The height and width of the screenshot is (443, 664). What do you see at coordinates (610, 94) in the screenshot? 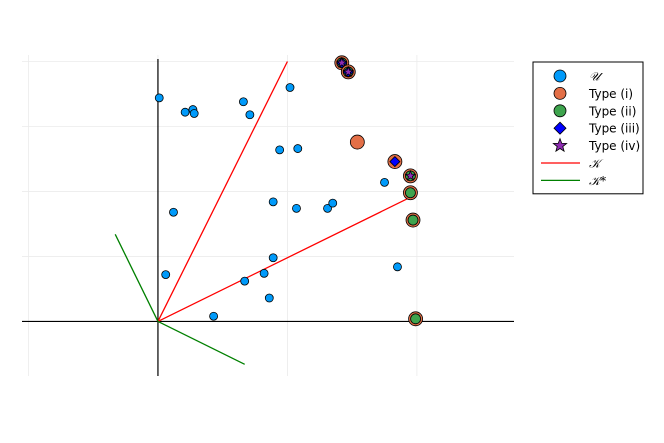
I see `legend-label-type_i: Type (i)` at bounding box center [610, 94].